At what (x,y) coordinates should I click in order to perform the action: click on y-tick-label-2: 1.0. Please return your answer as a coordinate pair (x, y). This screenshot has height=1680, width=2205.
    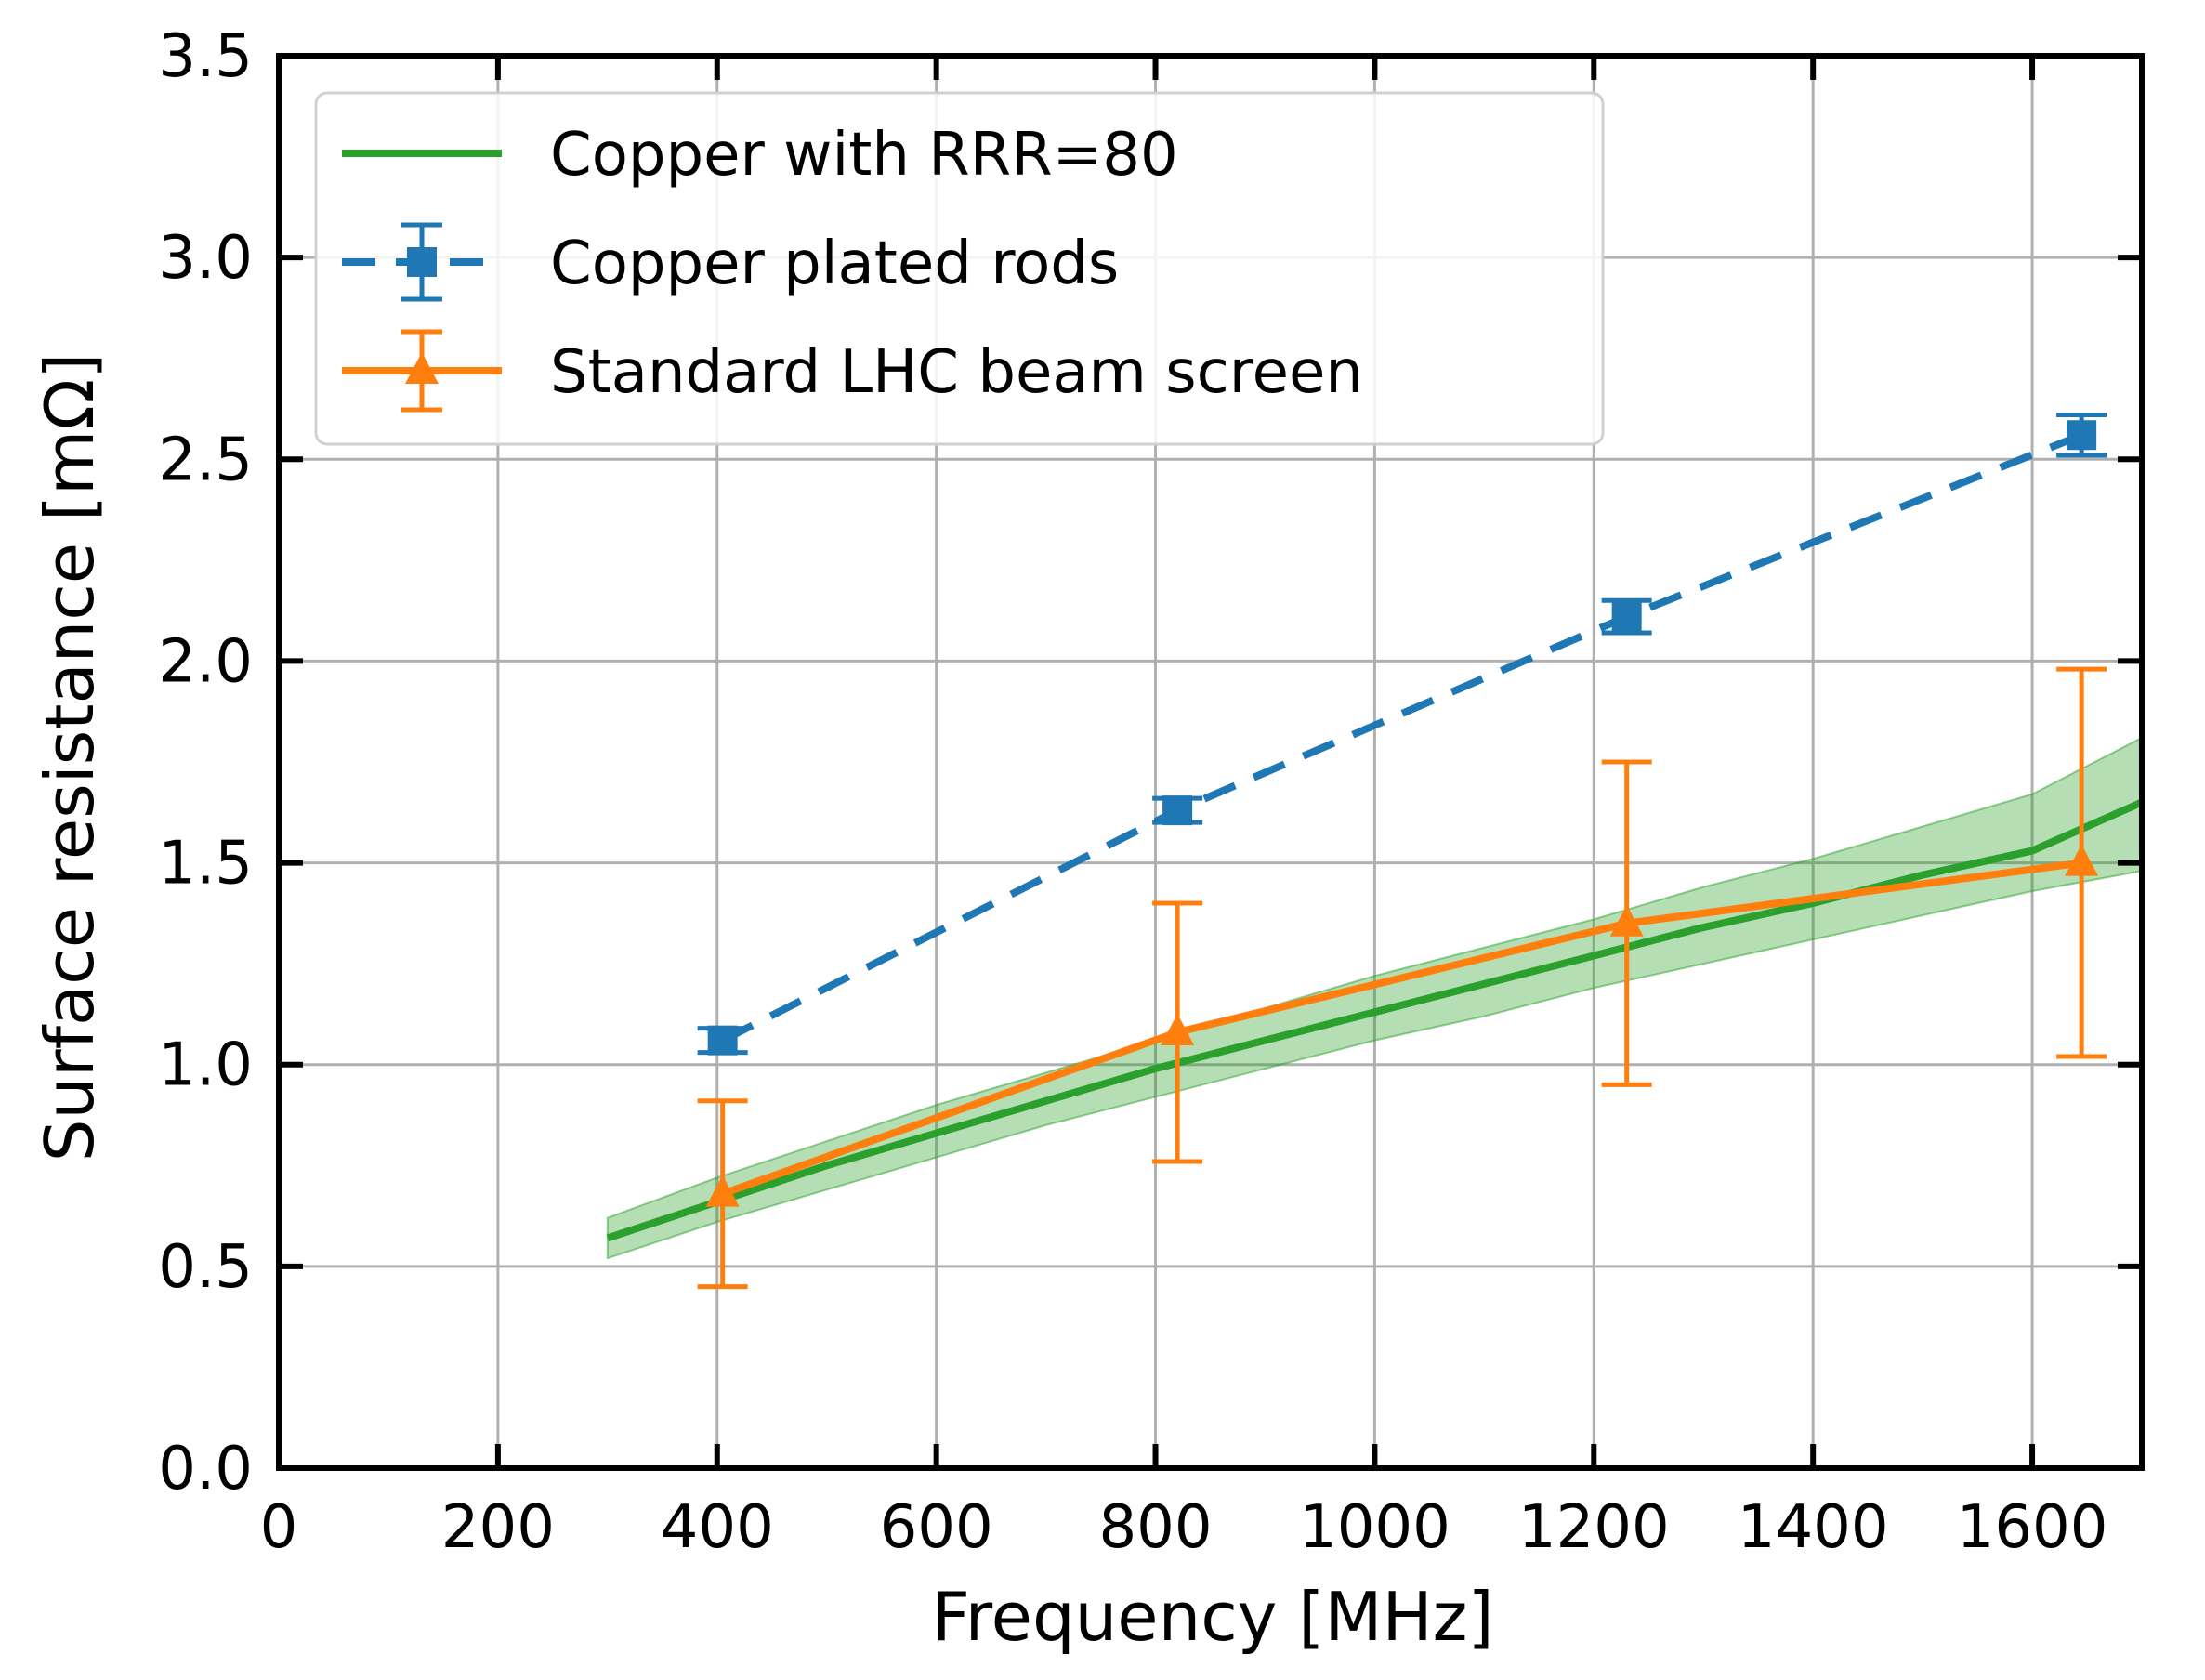
    Looking at the image, I should click on (205, 1065).